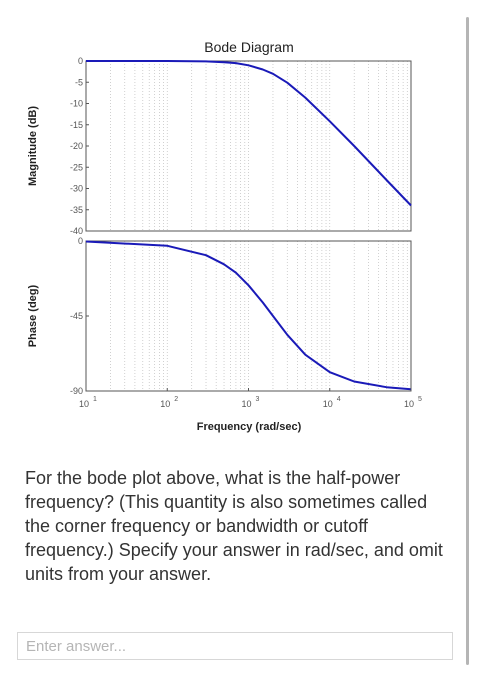 The image size is (477, 700). Describe the element at coordinates (249, 47) in the screenshot. I see `chart-title: Bode Diagram` at that location.